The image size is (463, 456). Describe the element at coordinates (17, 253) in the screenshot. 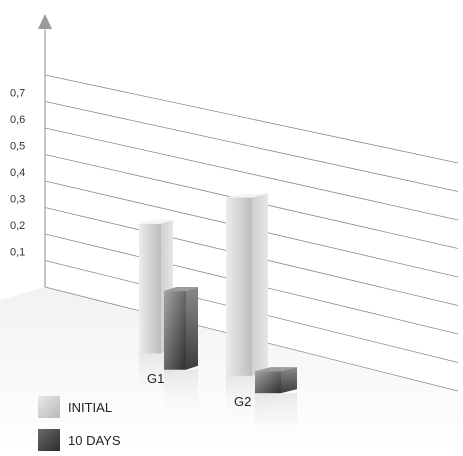

I see `y-tick-label: 0,1` at that location.